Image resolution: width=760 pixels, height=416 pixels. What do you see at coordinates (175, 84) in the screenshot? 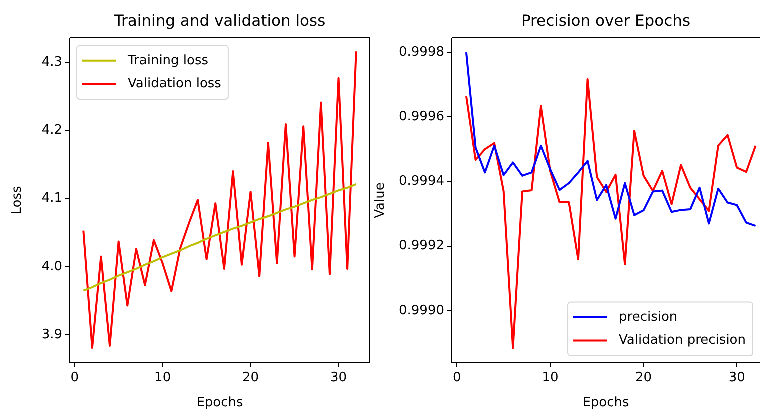
I see `legend-label: Validation loss` at bounding box center [175, 84].